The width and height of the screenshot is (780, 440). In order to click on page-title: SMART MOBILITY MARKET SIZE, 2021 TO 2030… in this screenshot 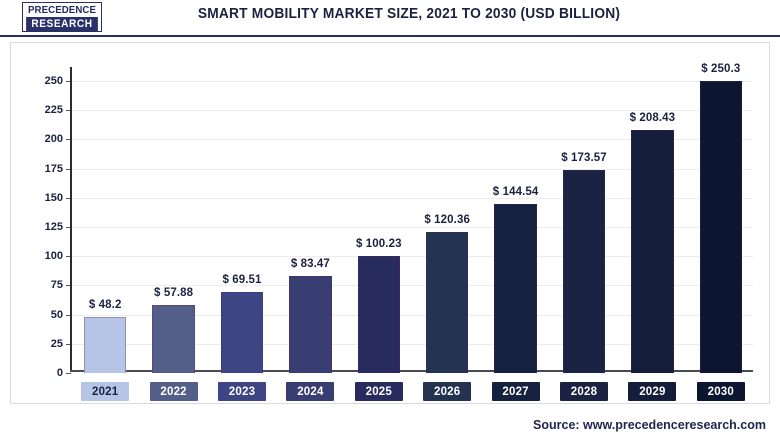, I will do `click(409, 14)`.